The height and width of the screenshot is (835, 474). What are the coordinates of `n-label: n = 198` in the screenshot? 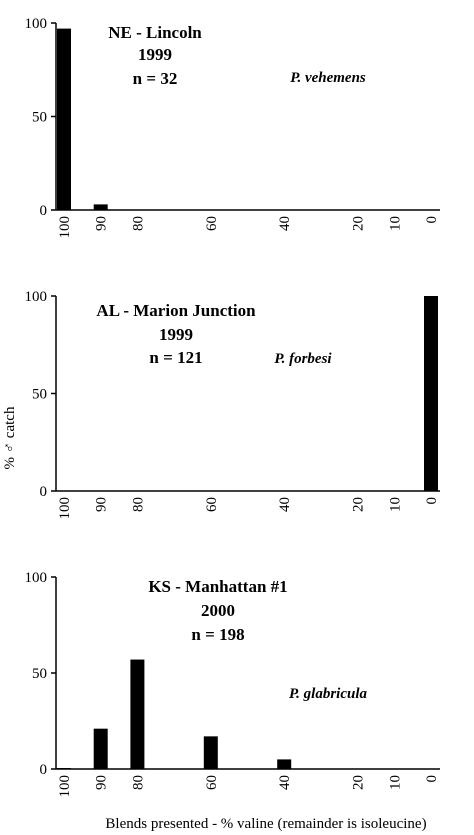 It's located at (217, 634).